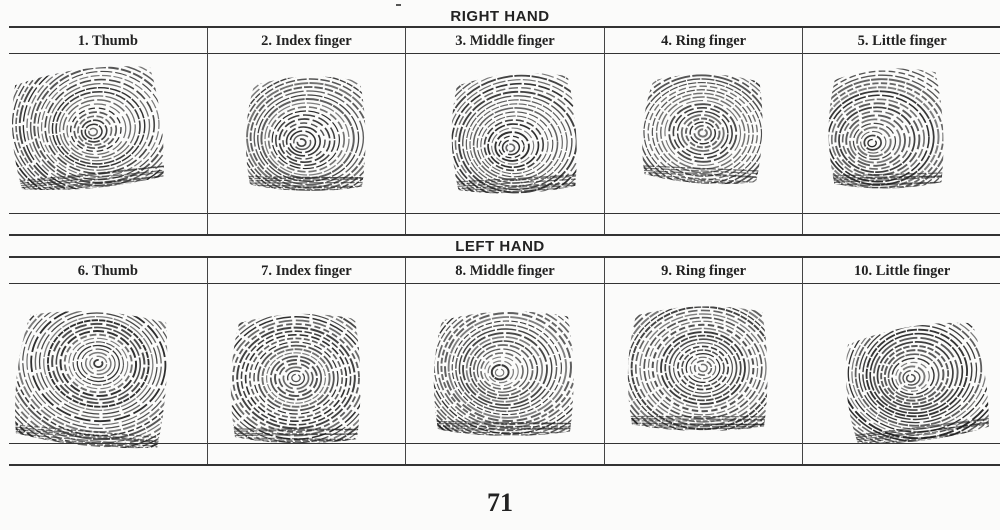 This screenshot has width=1000, height=530. Describe the element at coordinates (107, 41) in the screenshot. I see `finger-label: 1. Thumb` at that location.